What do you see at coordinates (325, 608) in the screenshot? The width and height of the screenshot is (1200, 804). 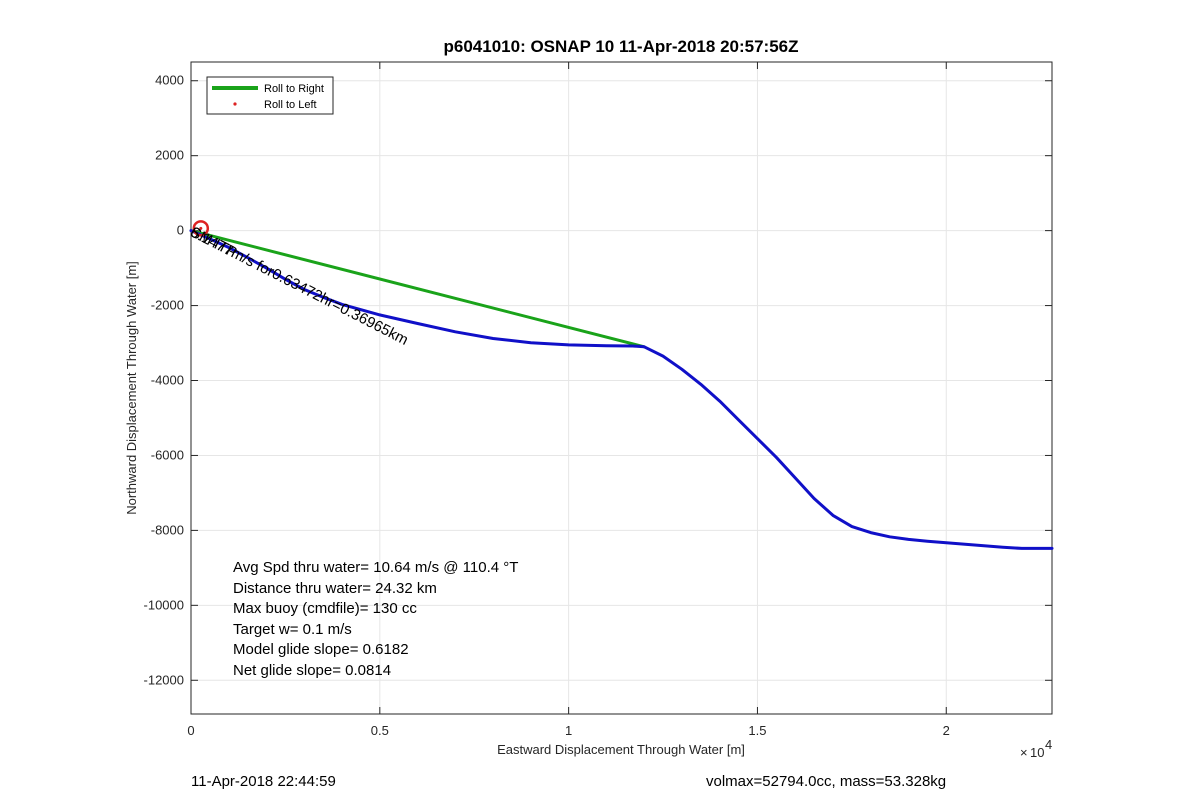 I see `stat-max-buoy: Max buoy (cmdfile)= 130 cc` at bounding box center [325, 608].